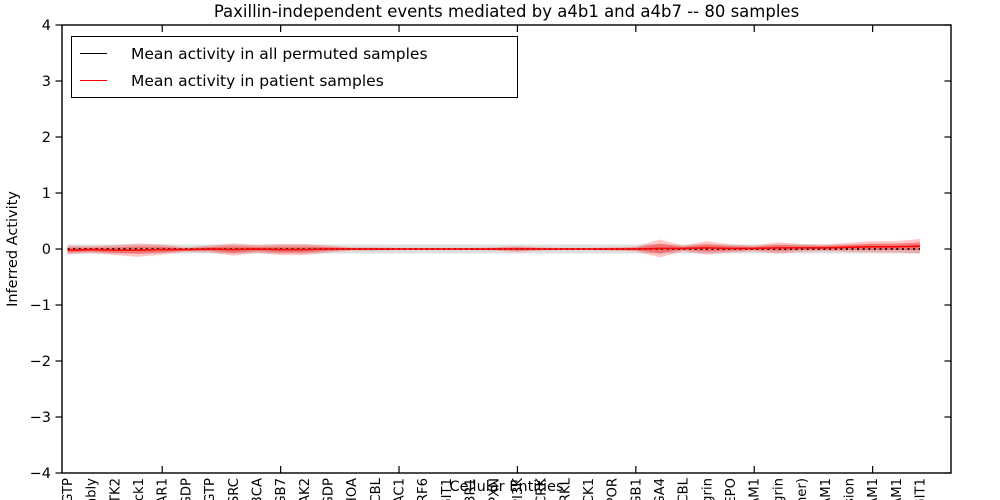 The image size is (1000, 500). What do you see at coordinates (352, 489) in the screenshot?
I see `x-tick-label: RHOA` at bounding box center [352, 489].